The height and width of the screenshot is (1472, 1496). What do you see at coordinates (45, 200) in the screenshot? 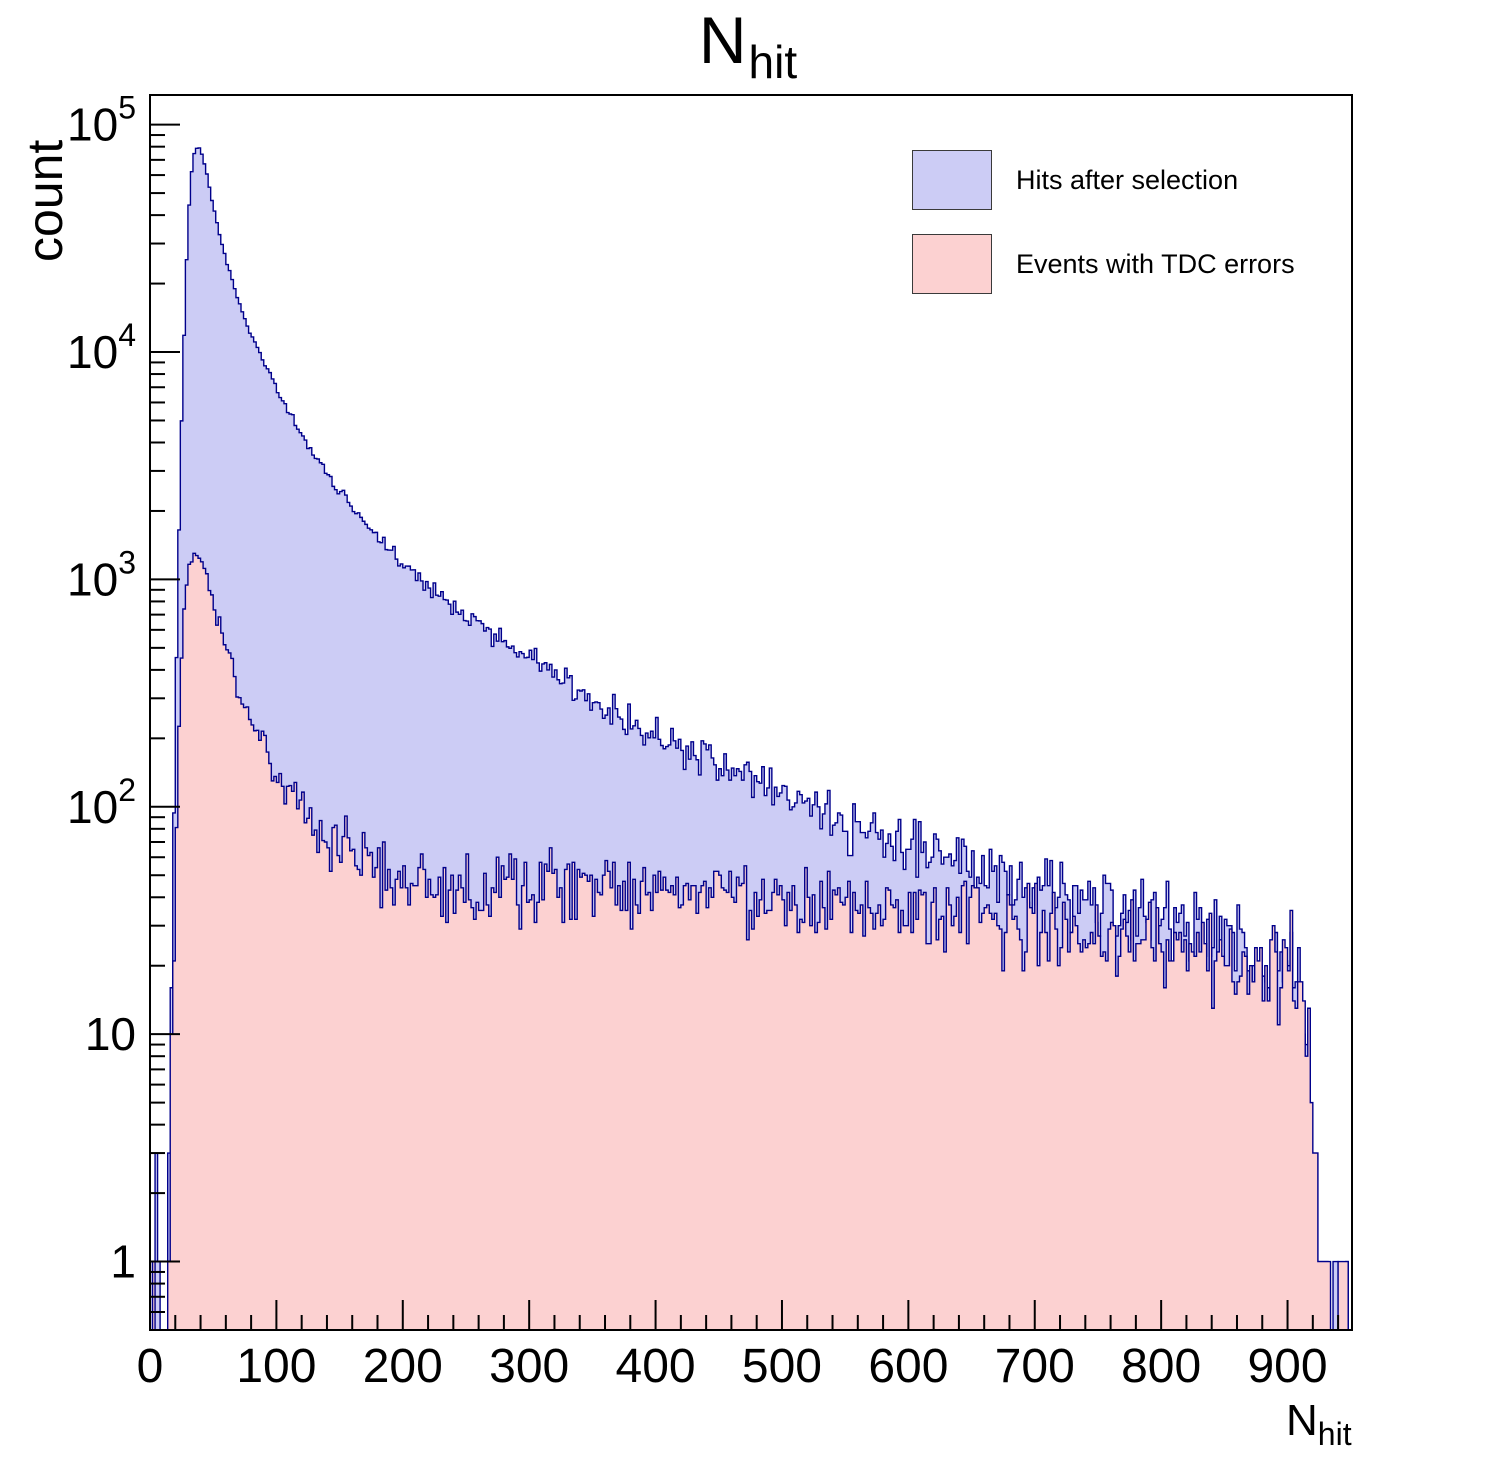
I see `y-axis-title: count` at bounding box center [45, 200].